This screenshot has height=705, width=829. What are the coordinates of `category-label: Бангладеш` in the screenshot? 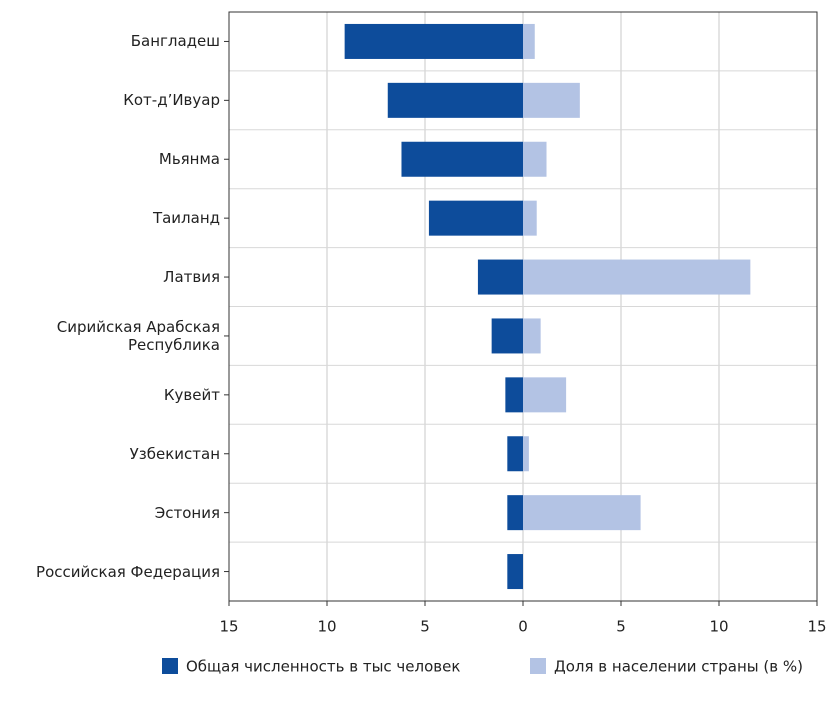 It's located at (175, 41).